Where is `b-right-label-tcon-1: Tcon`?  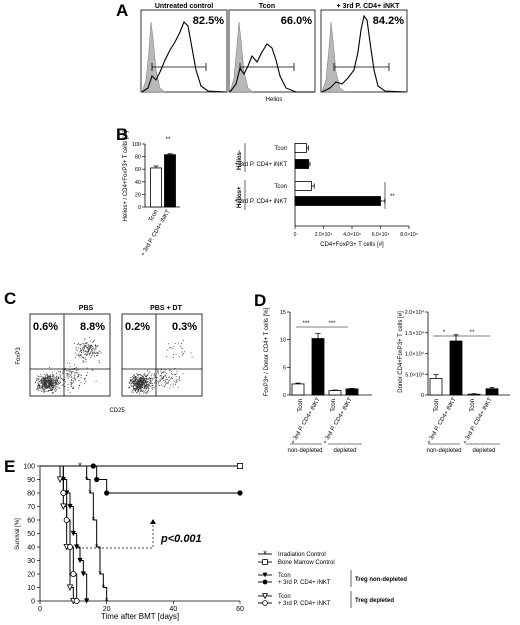 b-right-label-tcon-1: Tcon is located at coordinates (280, 149).